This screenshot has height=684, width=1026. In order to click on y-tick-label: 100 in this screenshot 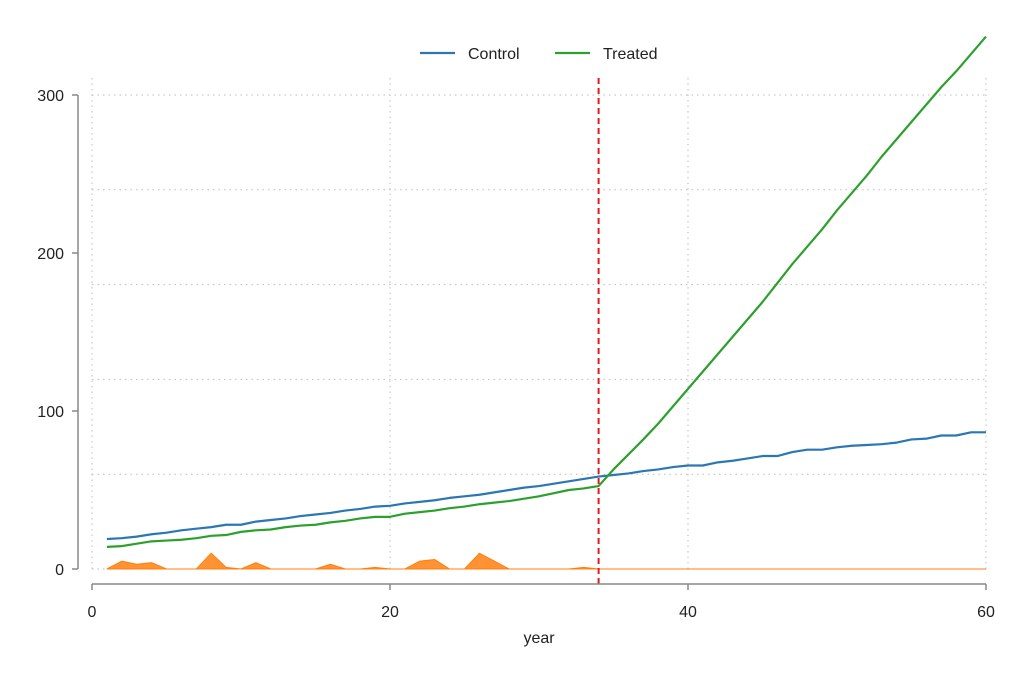, I will do `click(50, 412)`.